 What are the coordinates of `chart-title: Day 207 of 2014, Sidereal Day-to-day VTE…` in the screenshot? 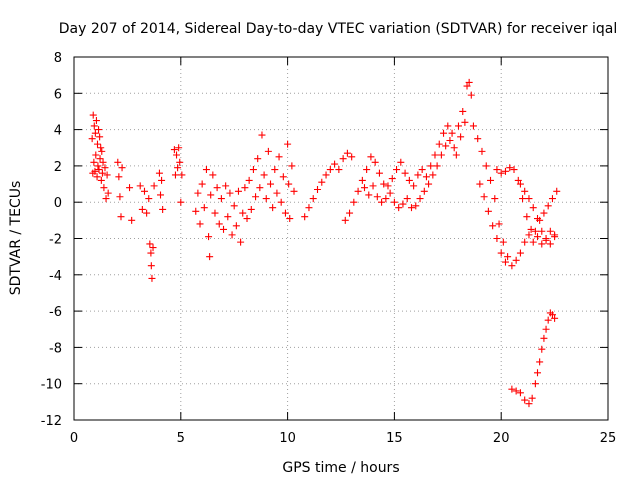 It's located at (338, 29).